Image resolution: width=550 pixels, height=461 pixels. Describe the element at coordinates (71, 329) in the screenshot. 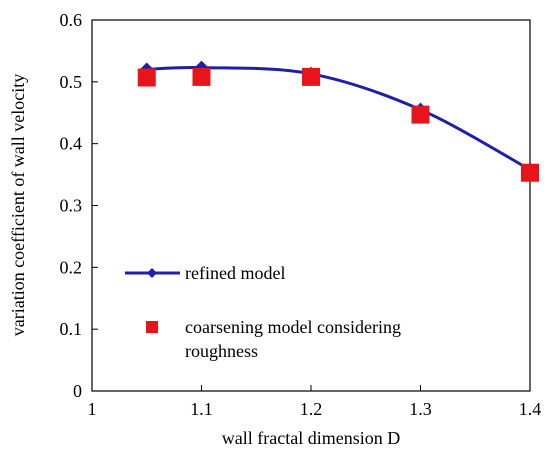

I see `y-tick-label: 0.1` at that location.